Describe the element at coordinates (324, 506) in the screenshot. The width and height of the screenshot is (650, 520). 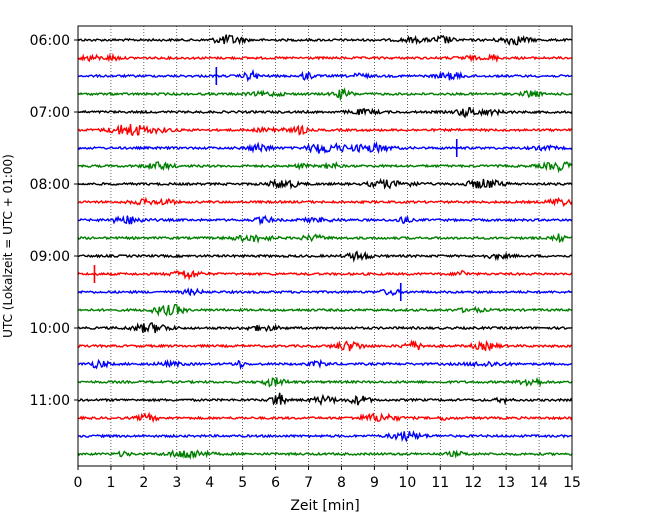
I see `x-axis-label: Zeit [min]` at that location.